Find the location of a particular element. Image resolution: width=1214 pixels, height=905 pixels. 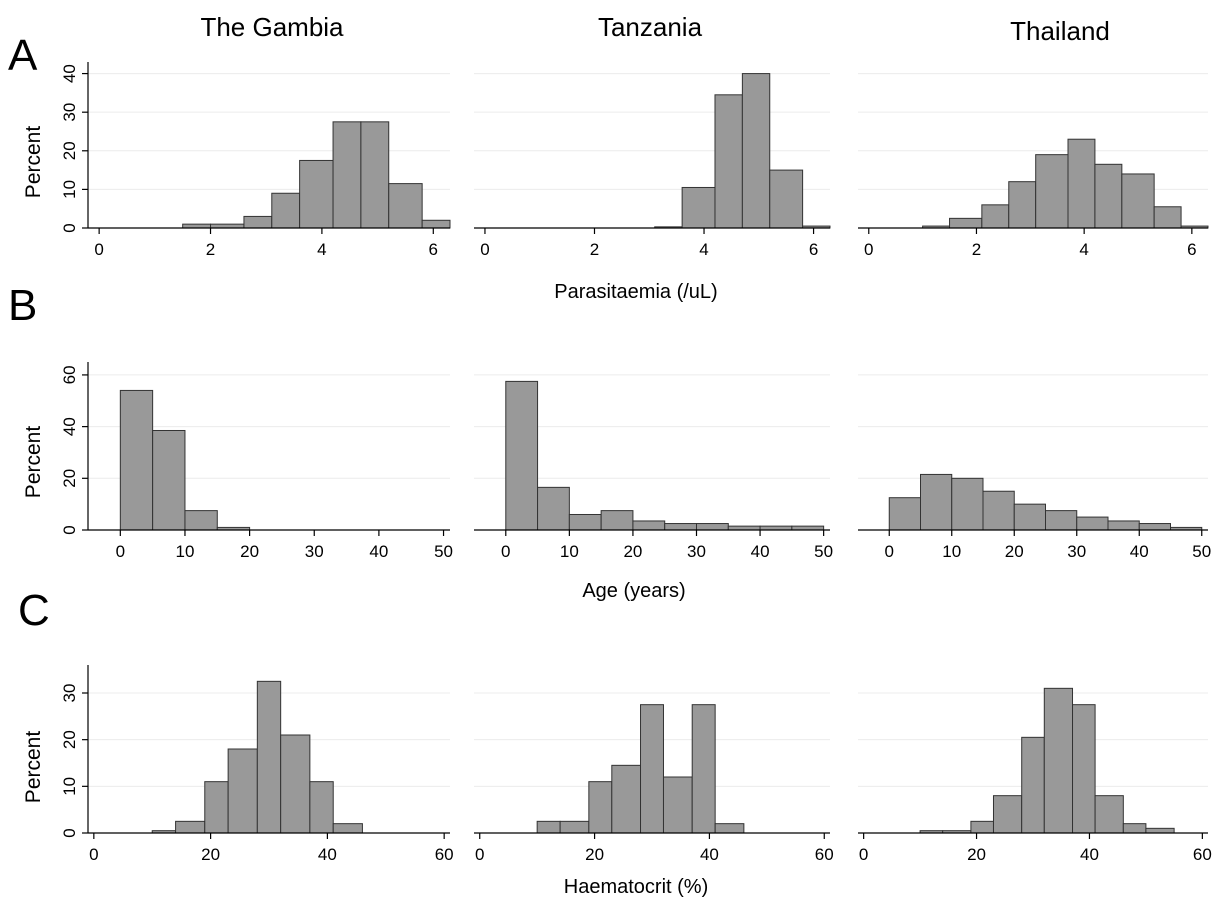

histogram-a-tanzania: 0 2 4 6 is located at coordinates (652, 166).